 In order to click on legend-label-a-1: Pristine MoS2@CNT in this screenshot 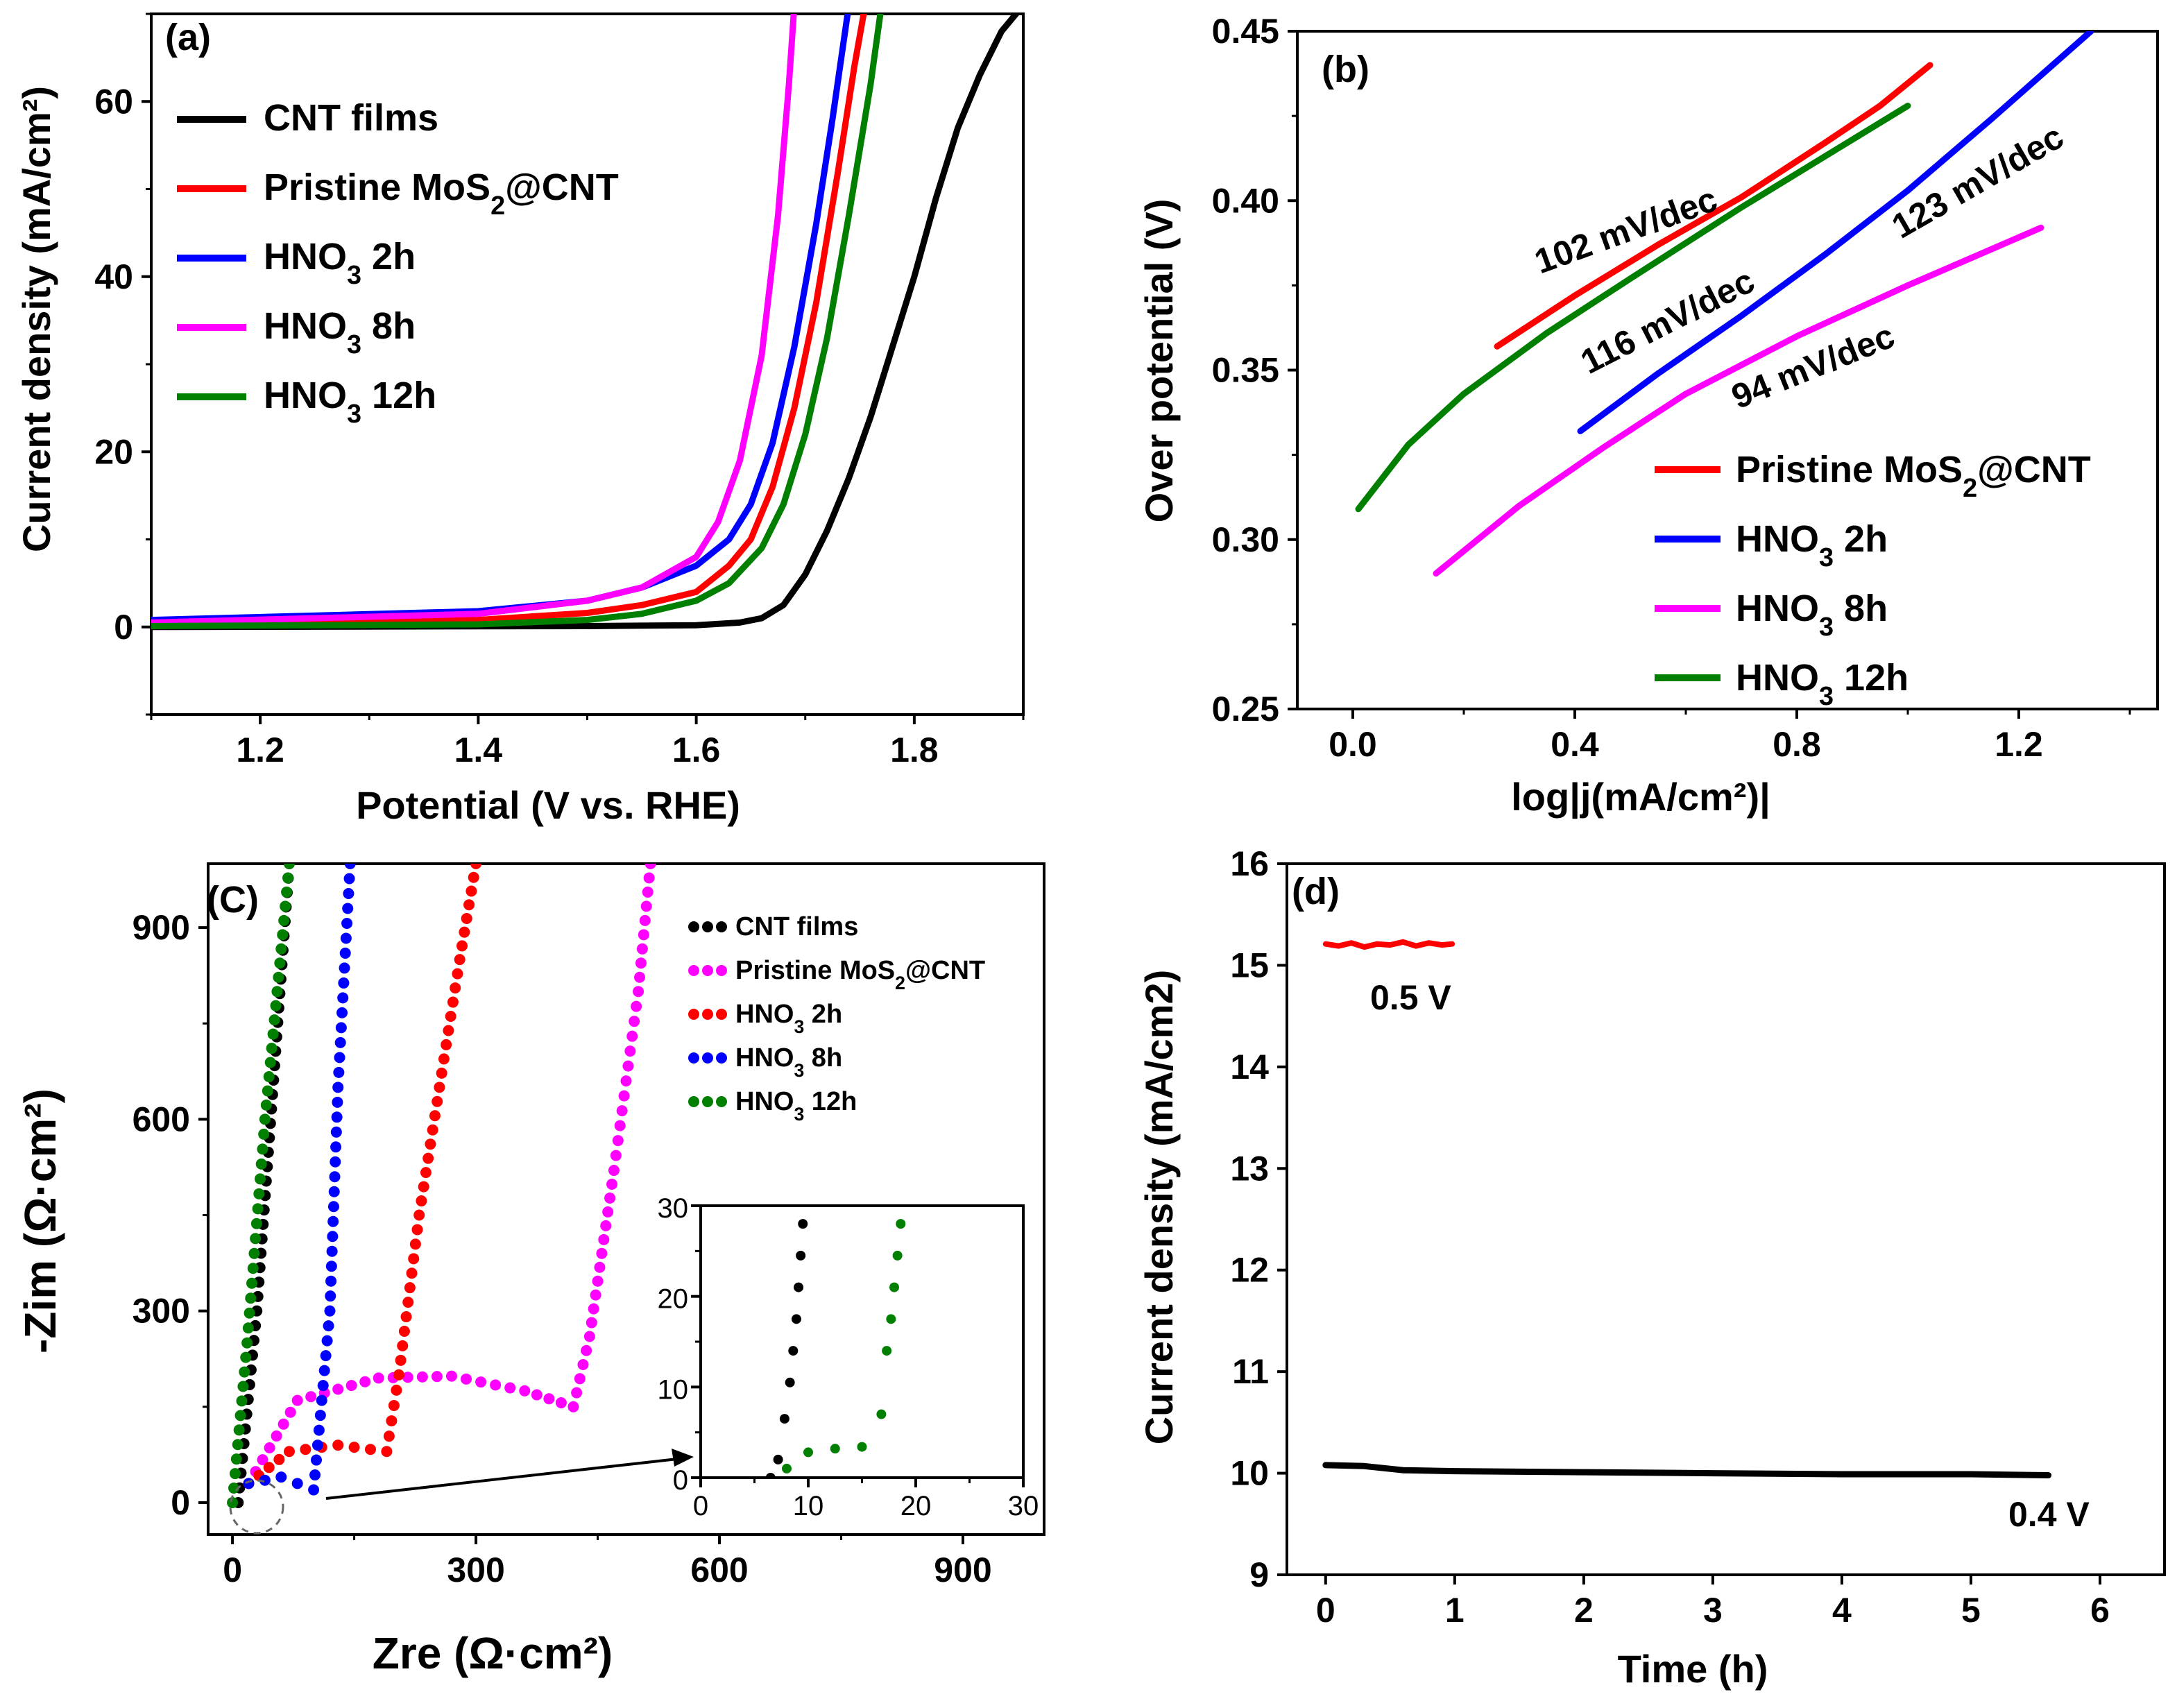, I will do `click(442, 193)`.